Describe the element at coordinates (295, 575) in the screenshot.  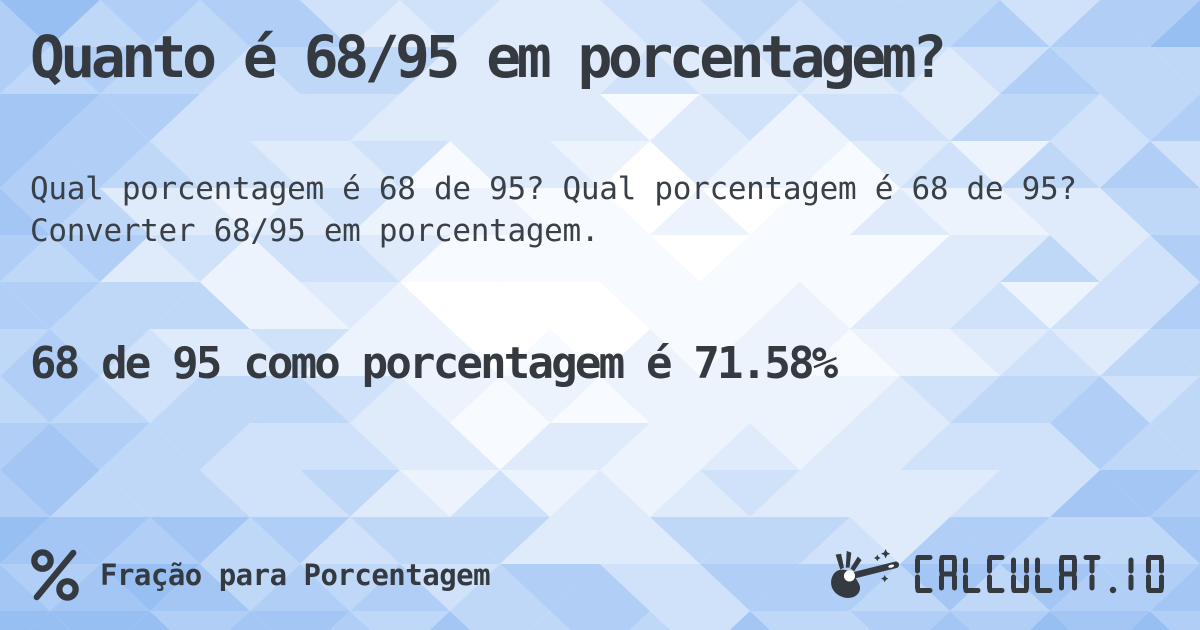
I see `category-label: Fração para Porcentagem` at that location.